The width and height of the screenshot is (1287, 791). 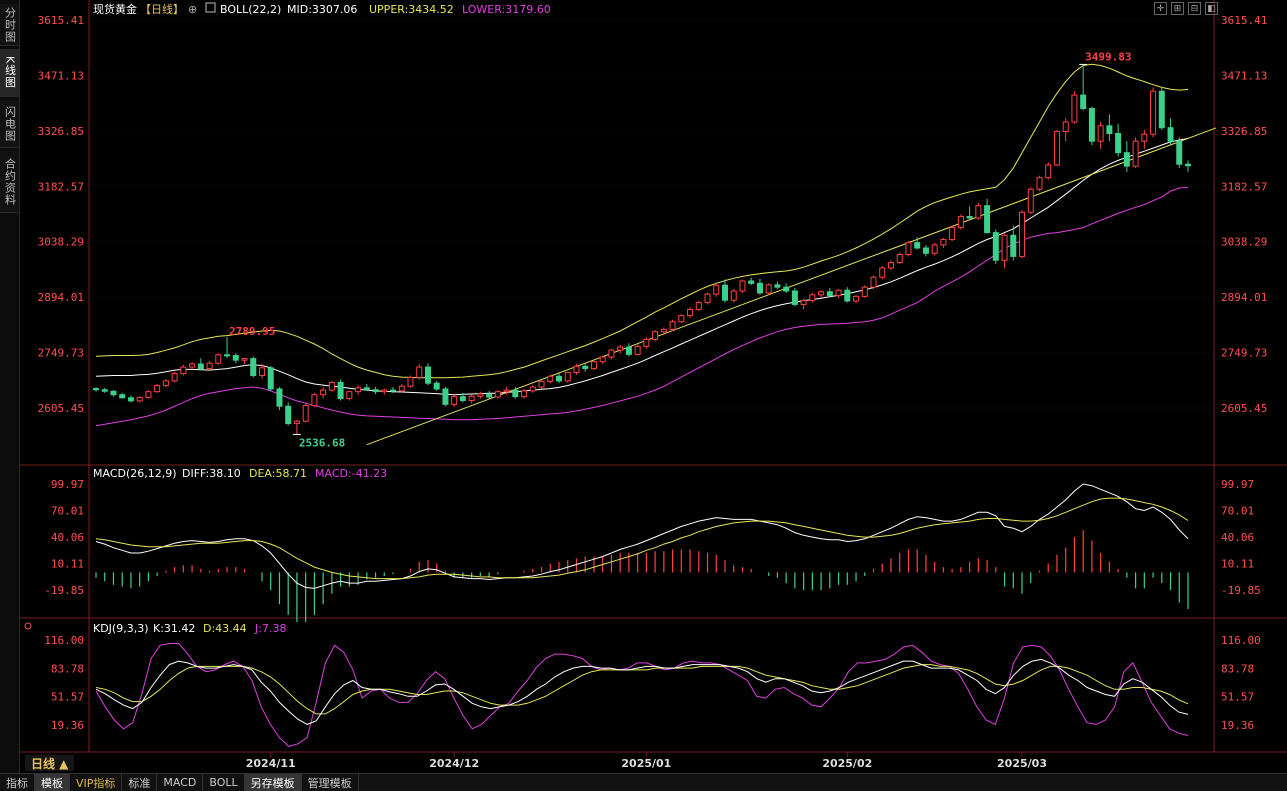 I want to click on tab-vip-indicator: VIP指标, so click(x=96, y=782).